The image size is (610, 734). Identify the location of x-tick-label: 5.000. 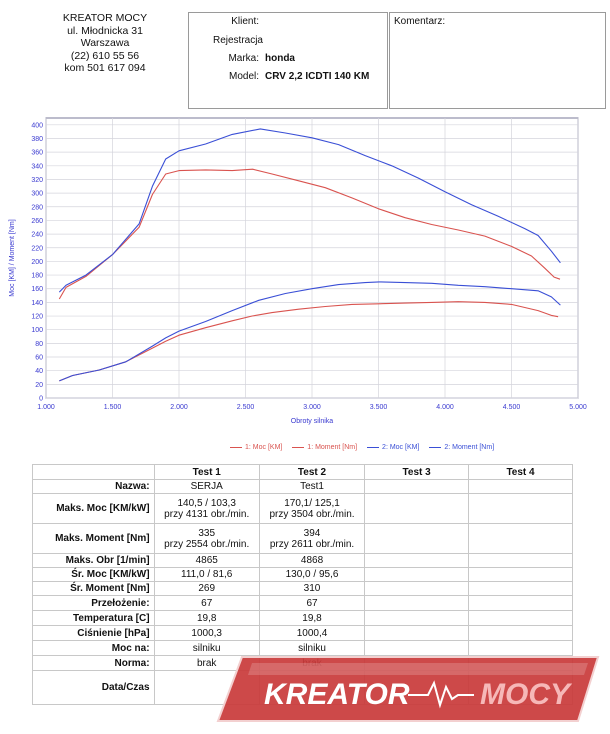
(578, 407).